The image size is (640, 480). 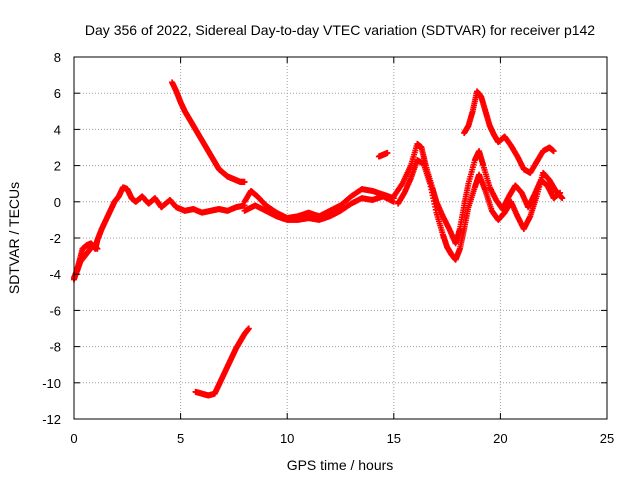 What do you see at coordinates (480, 210) in the screenshot?
I see `series-trace-late-b` at bounding box center [480, 210].